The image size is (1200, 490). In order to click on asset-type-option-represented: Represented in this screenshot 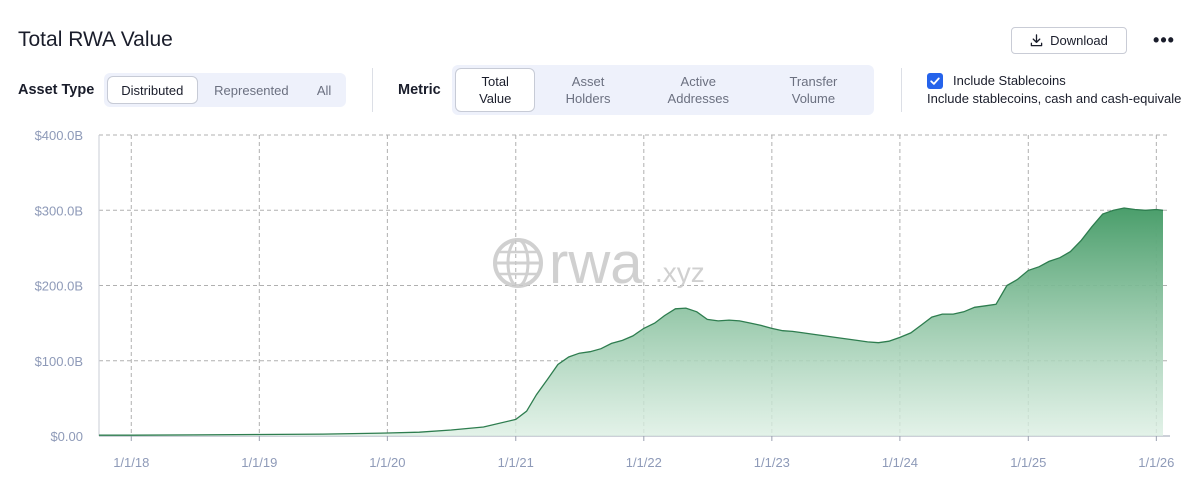, I will do `click(251, 90)`.